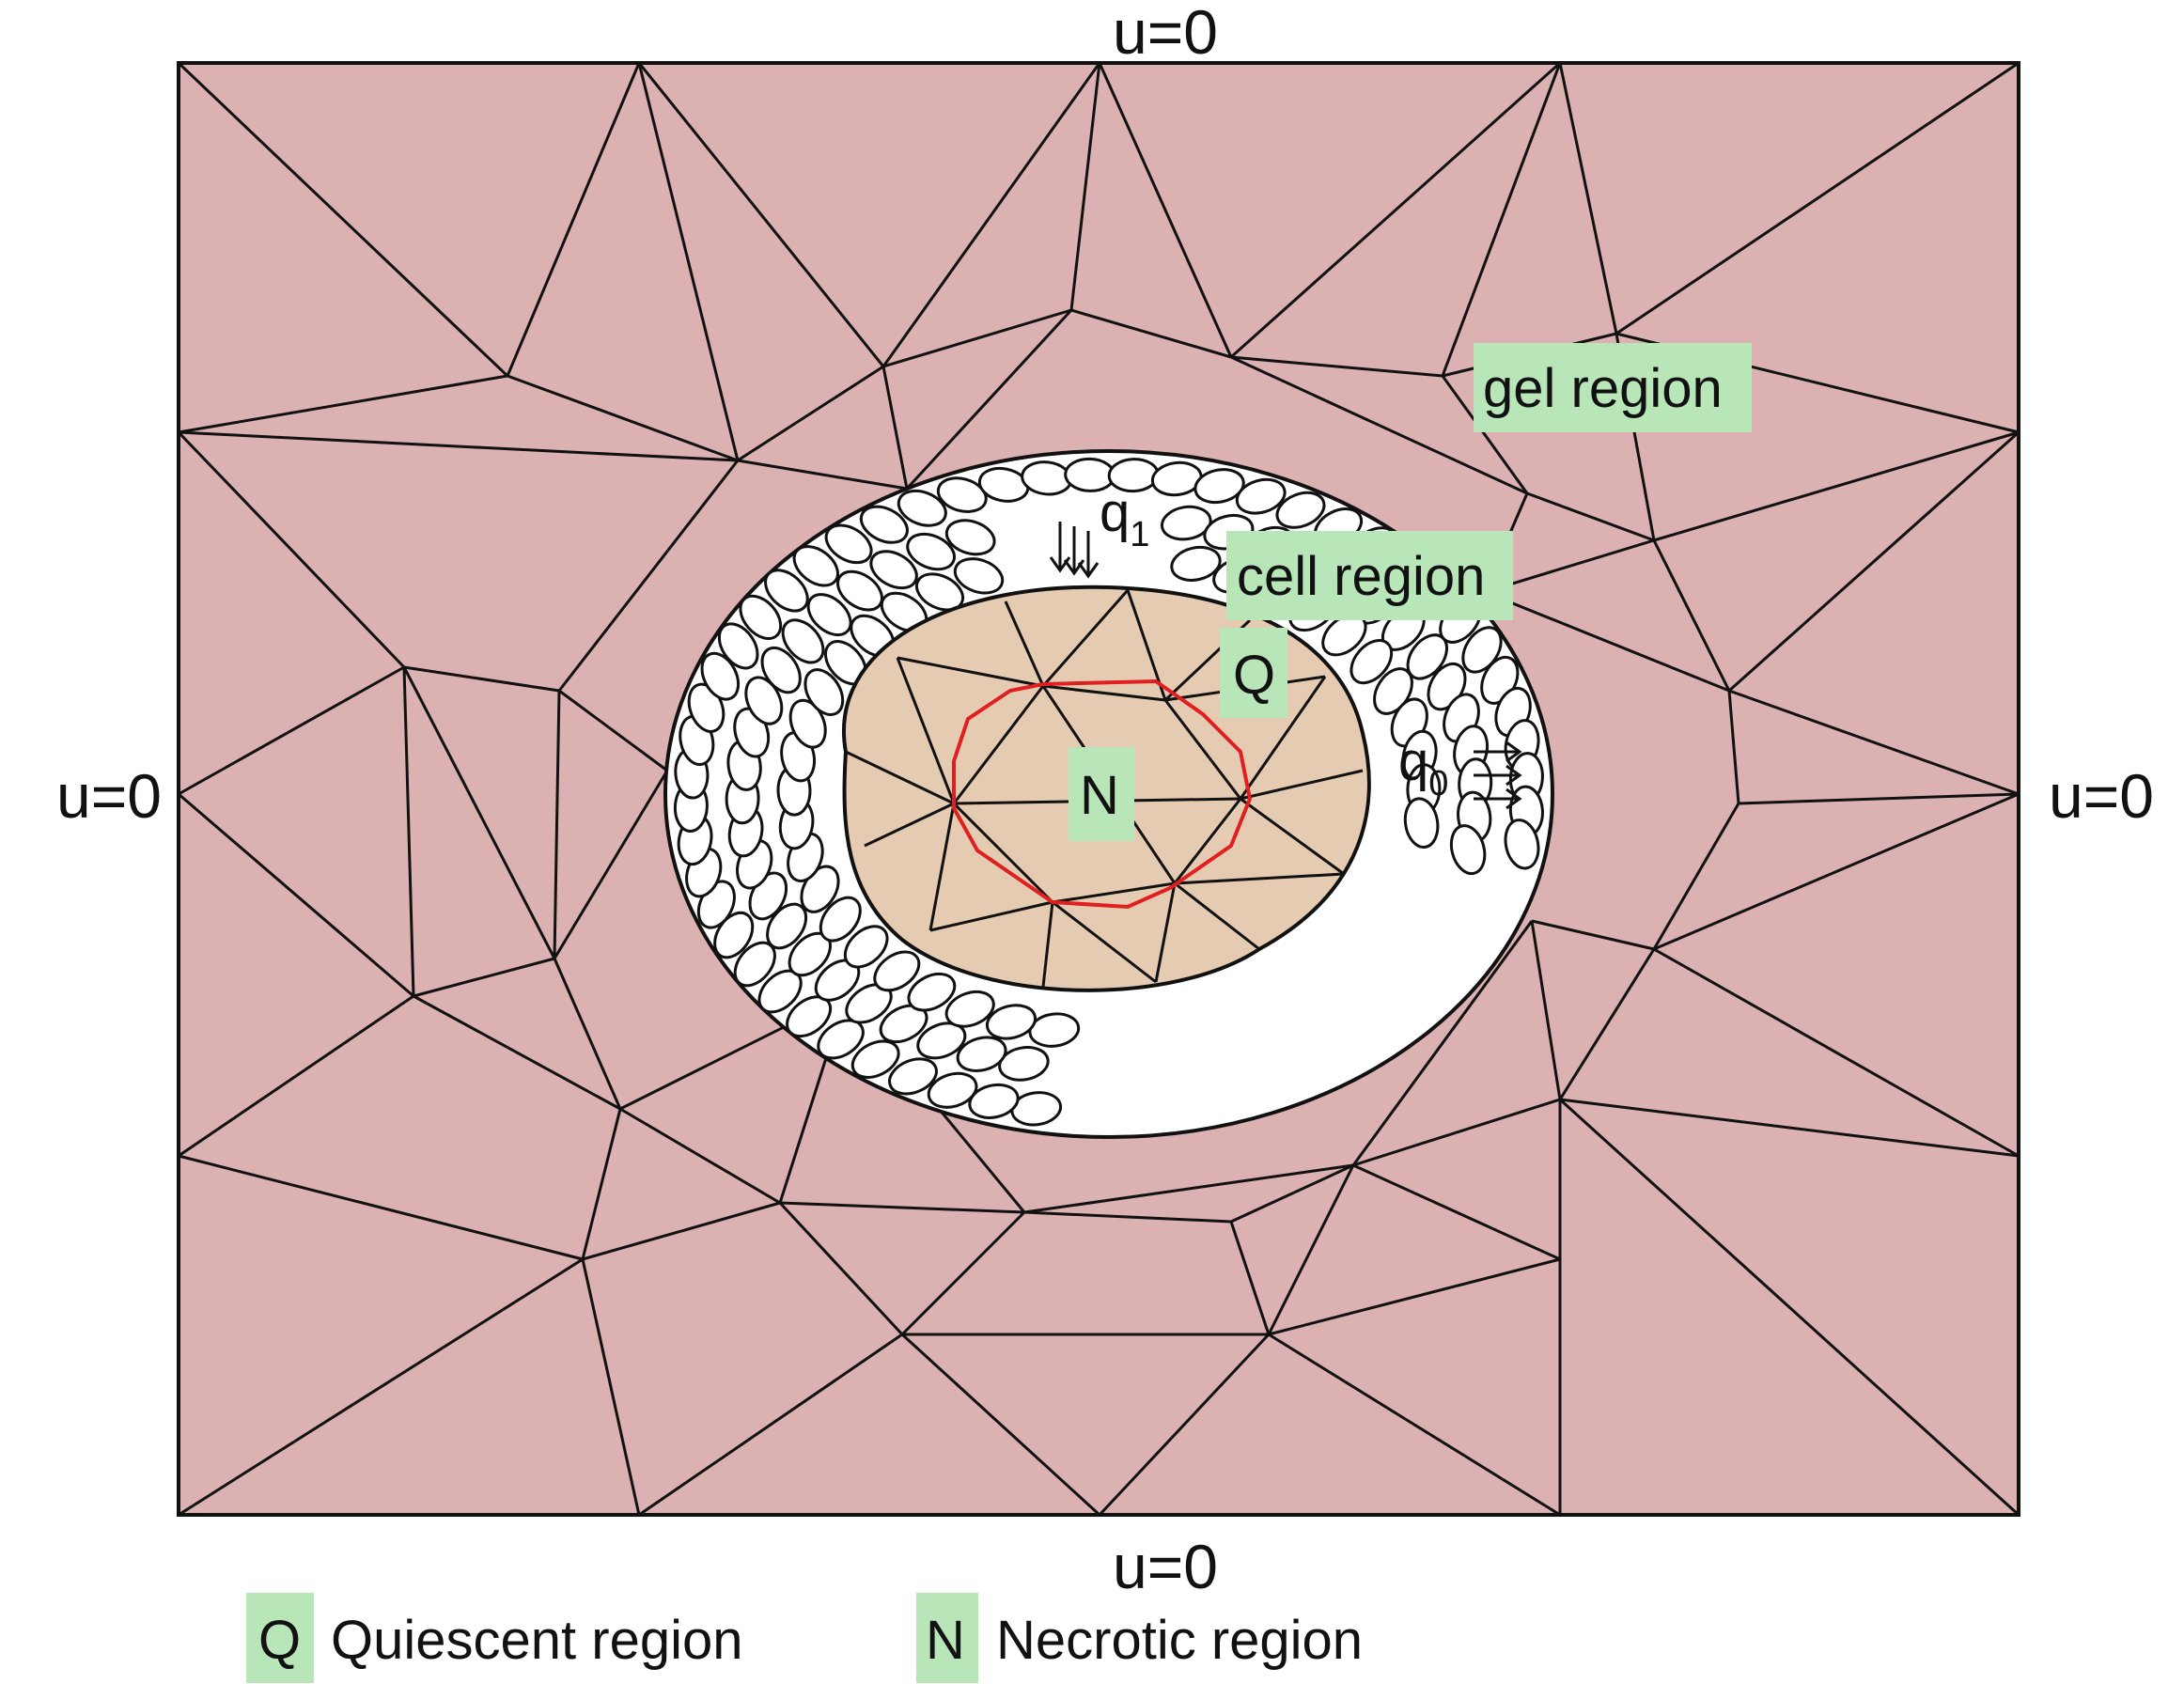 Image resolution: width=2184 pixels, height=1684 pixels. What do you see at coordinates (280, 1638) in the screenshot?
I see `legend-q-key-bg` at bounding box center [280, 1638].